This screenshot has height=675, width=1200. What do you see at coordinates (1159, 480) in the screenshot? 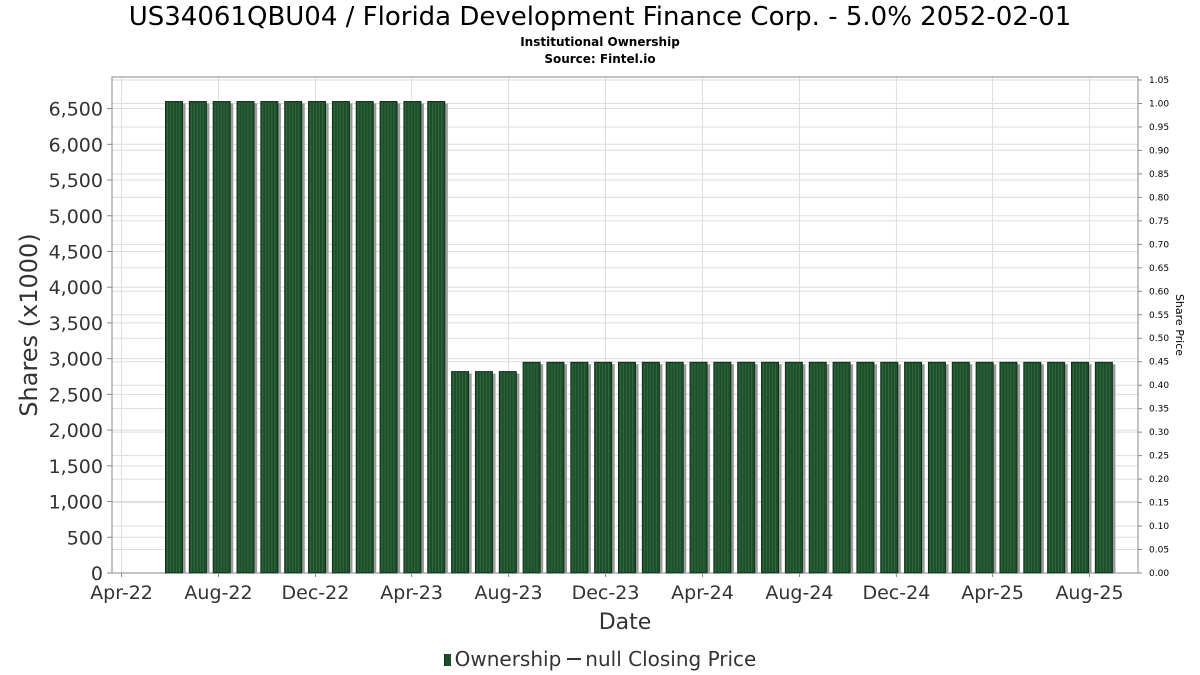
I see `price-tick-label: 0.20` at bounding box center [1159, 480].